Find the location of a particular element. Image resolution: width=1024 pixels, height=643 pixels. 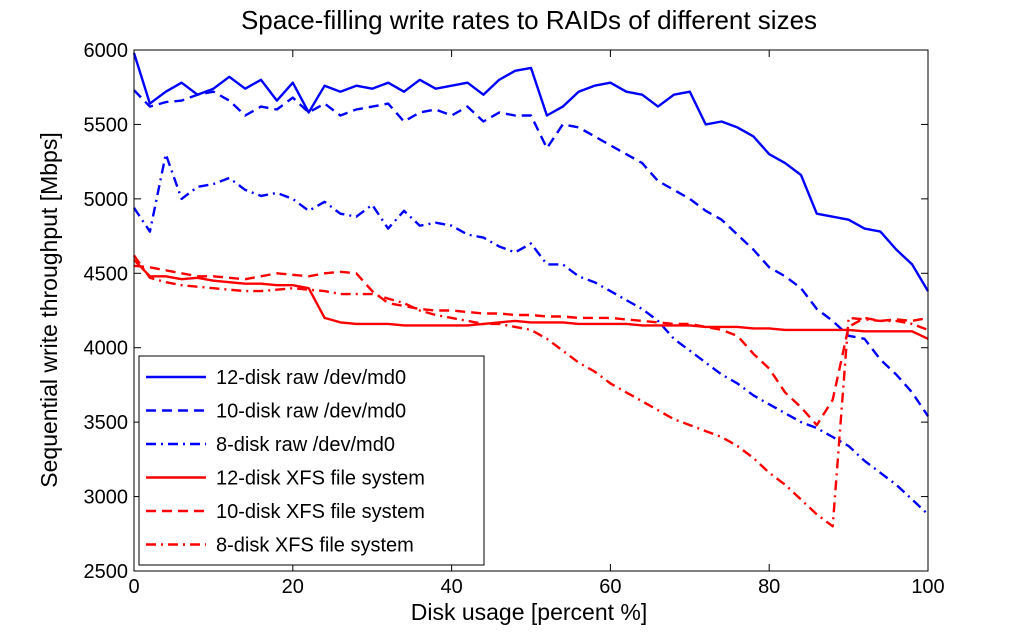

legend-label-2: 10-disk raw /dev/md0 is located at coordinates (311, 412).